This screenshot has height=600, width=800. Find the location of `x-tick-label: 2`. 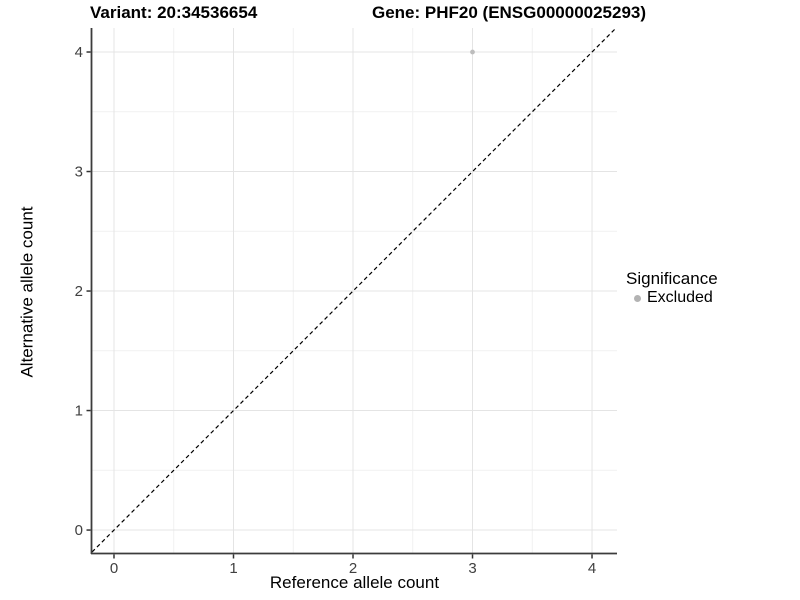

x-tick-label: 2 is located at coordinates (353, 568).